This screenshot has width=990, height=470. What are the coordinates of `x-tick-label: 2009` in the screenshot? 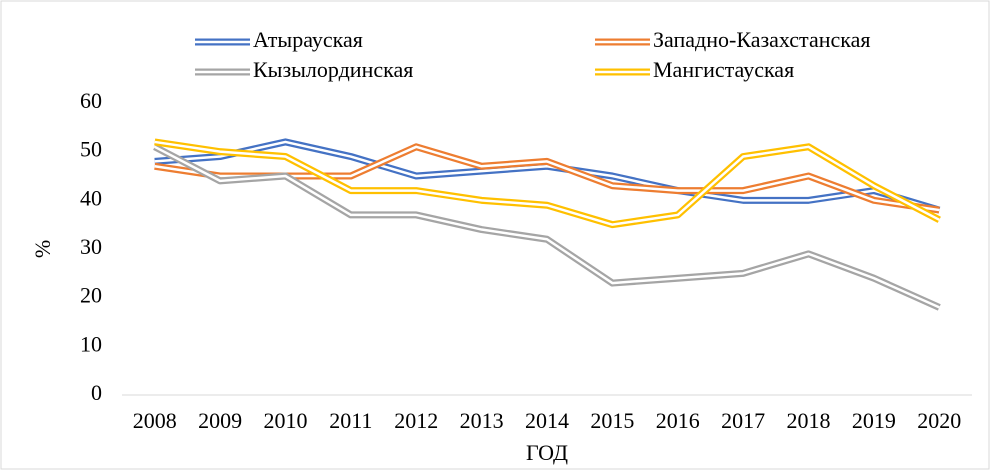 It's located at (220, 420).